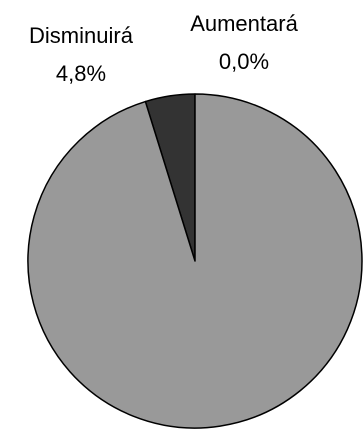 Image resolution: width=364 pixels, height=430 pixels. Describe the element at coordinates (244, 61) in the screenshot. I see `slice-value-aumentara: 0,0%` at that location.